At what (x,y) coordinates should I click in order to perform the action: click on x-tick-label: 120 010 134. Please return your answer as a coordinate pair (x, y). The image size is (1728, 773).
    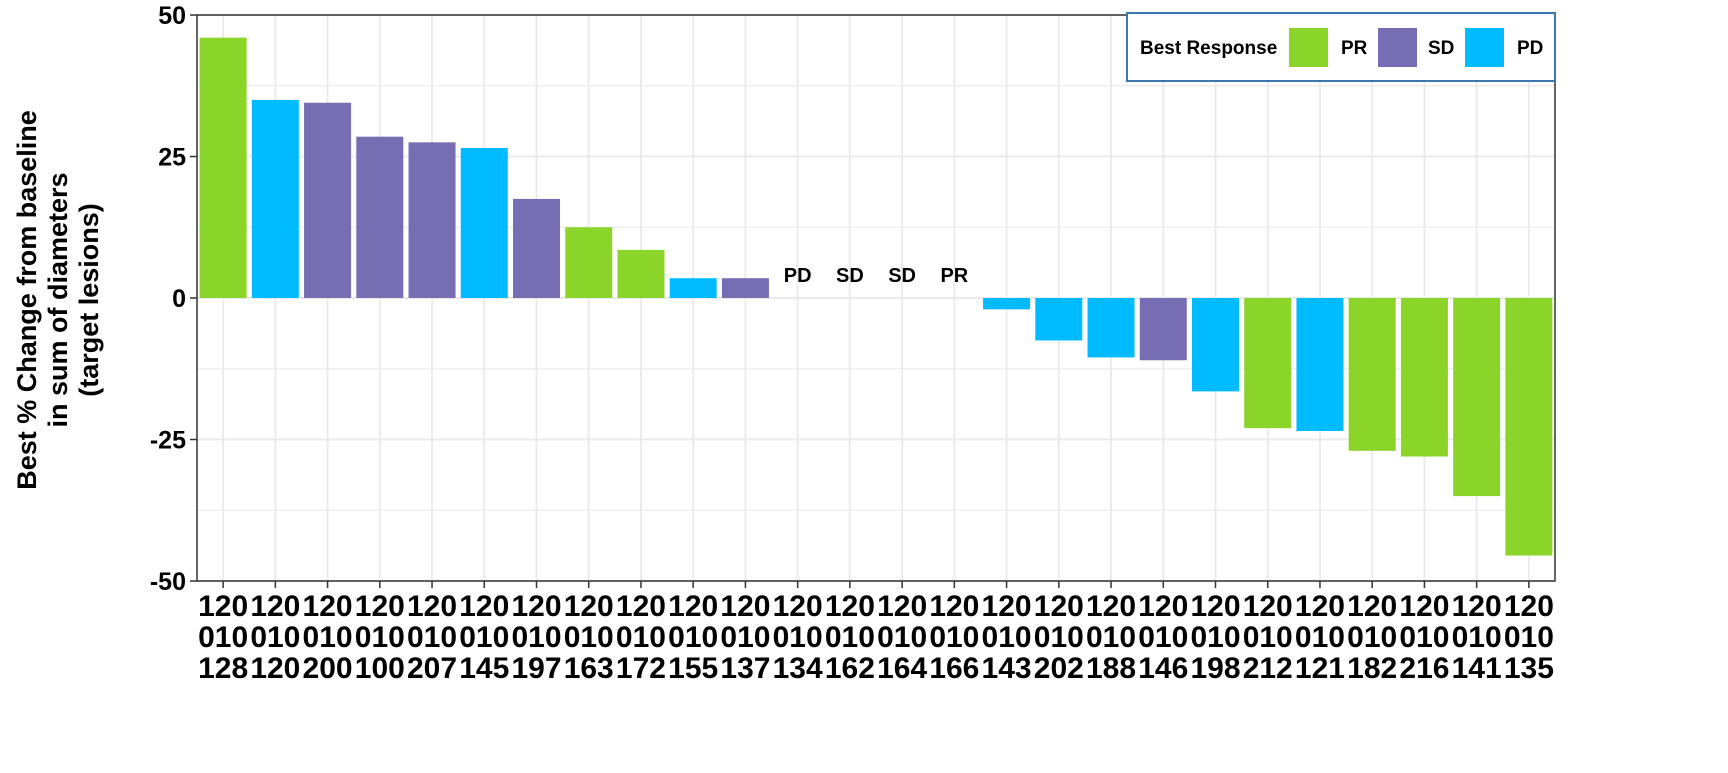
    Looking at the image, I should click on (798, 637).